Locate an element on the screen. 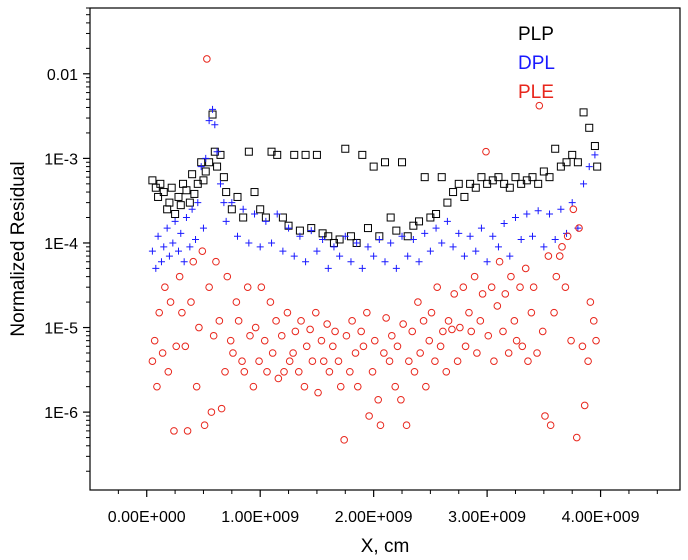 The height and width of the screenshot is (560, 688). y-tick-label: 1E-3 is located at coordinates (61, 159).